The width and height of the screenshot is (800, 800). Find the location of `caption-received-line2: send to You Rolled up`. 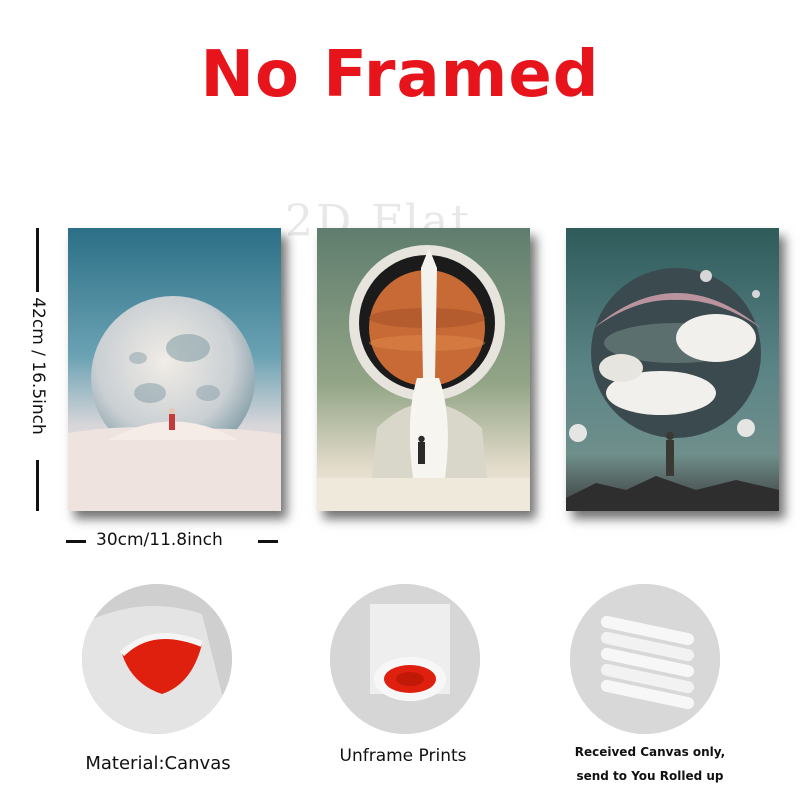

caption-received-line2: send to You Rolled up is located at coordinates (650, 776).